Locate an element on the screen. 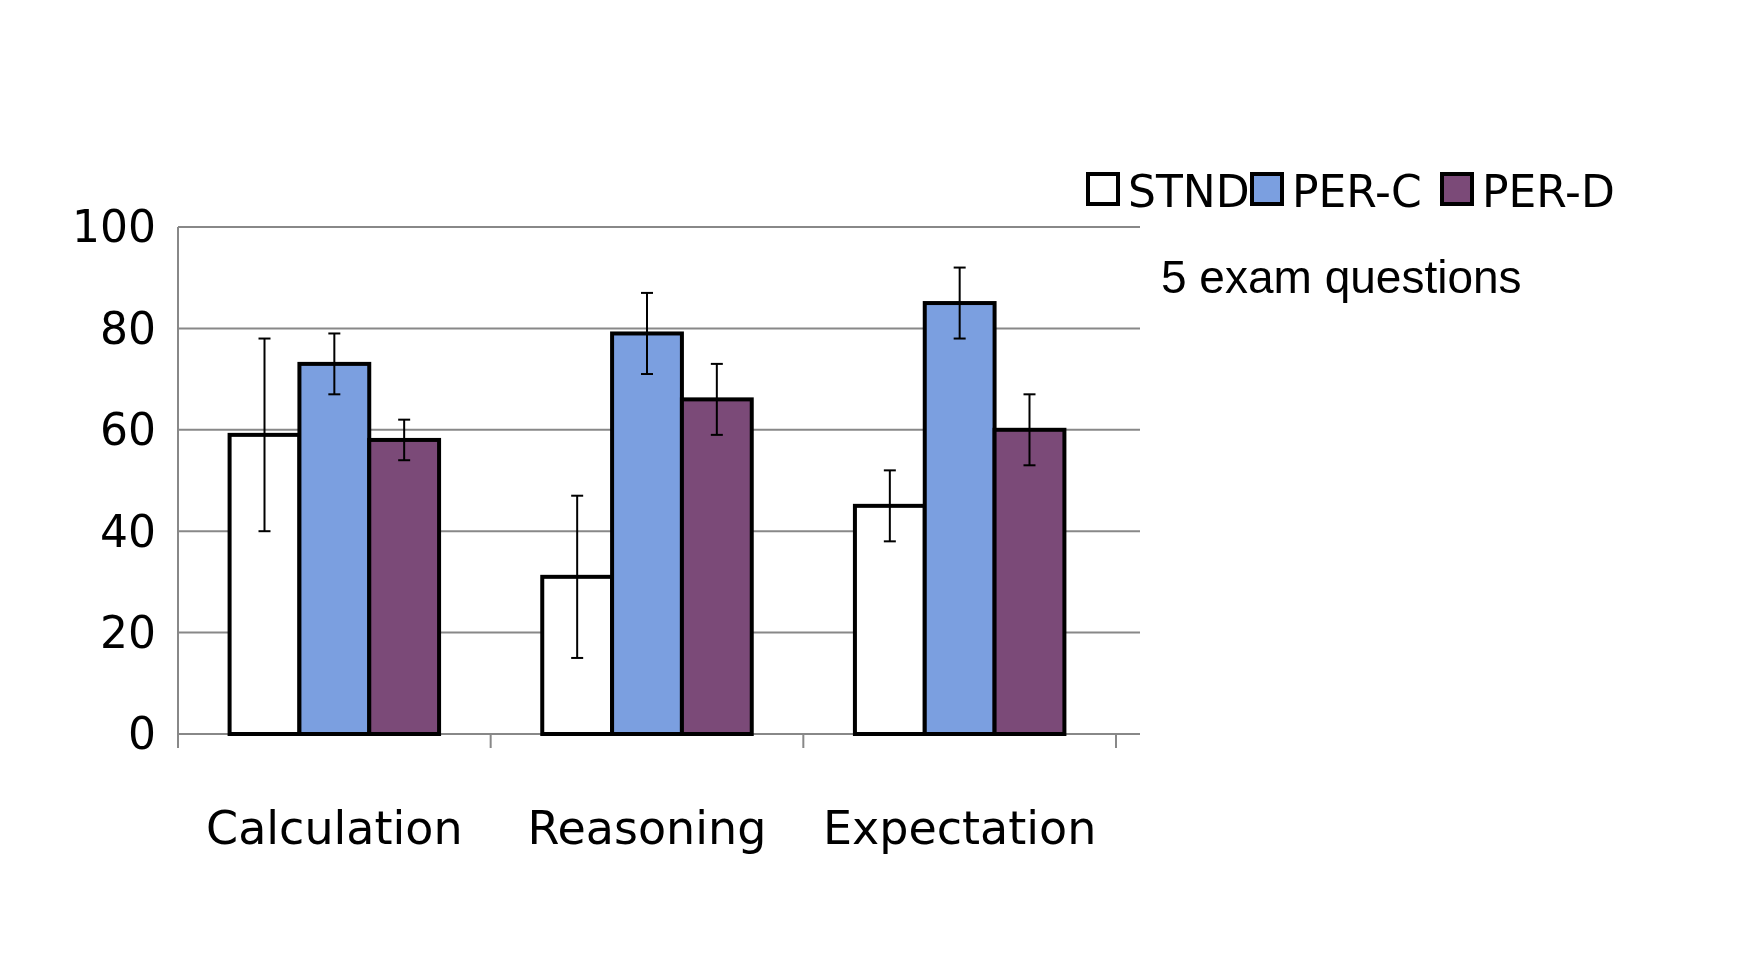  y-tick-label: 40 is located at coordinates (128, 531).